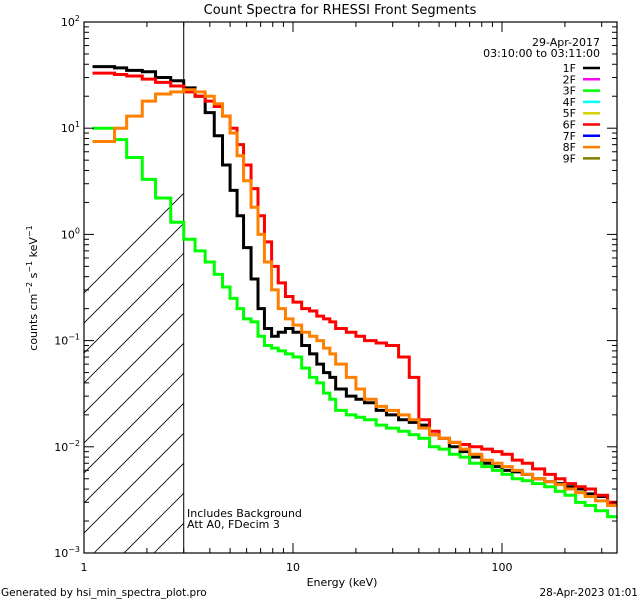 The width and height of the screenshot is (640, 600). What do you see at coordinates (67, 552) in the screenshot?
I see `y-tick-label: 10⁻³` at bounding box center [67, 552].